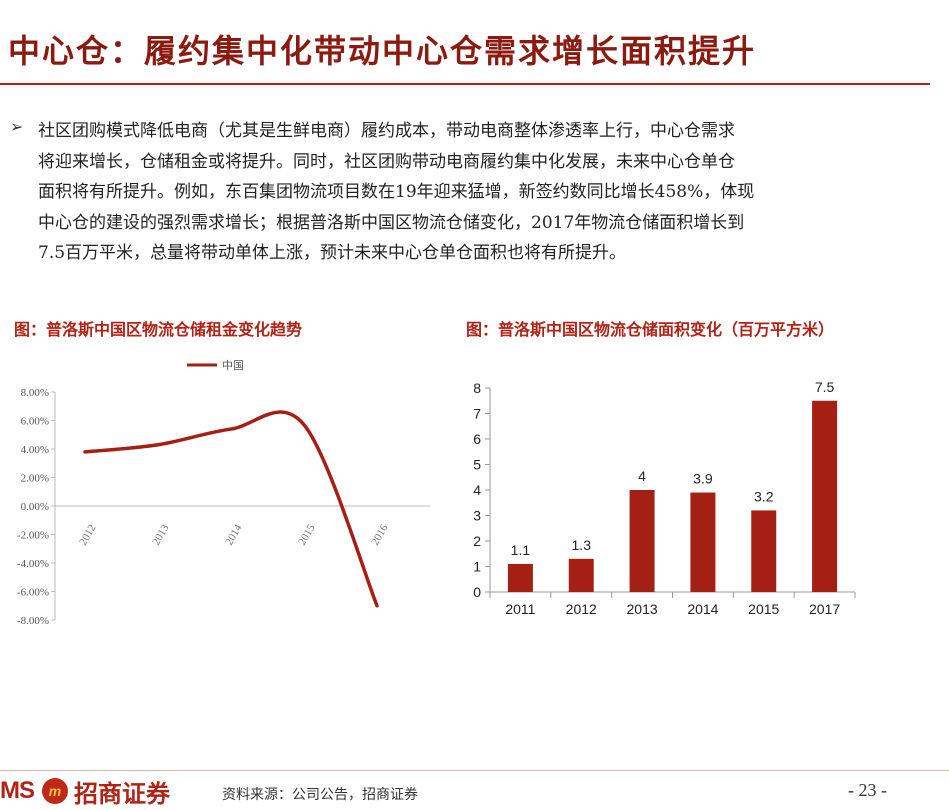 Image resolution: width=949 pixels, height=810 pixels. What do you see at coordinates (474, 770) in the screenshot?
I see `footer-divider` at bounding box center [474, 770].